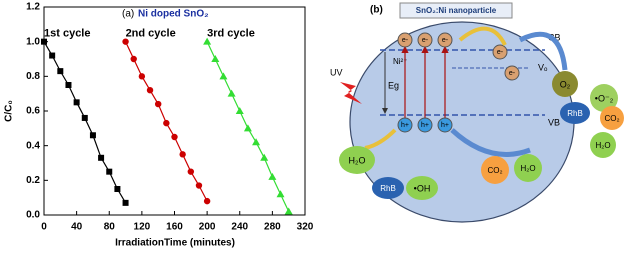 The image size is (637, 253). I want to click on oxygen, so click(565, 84).